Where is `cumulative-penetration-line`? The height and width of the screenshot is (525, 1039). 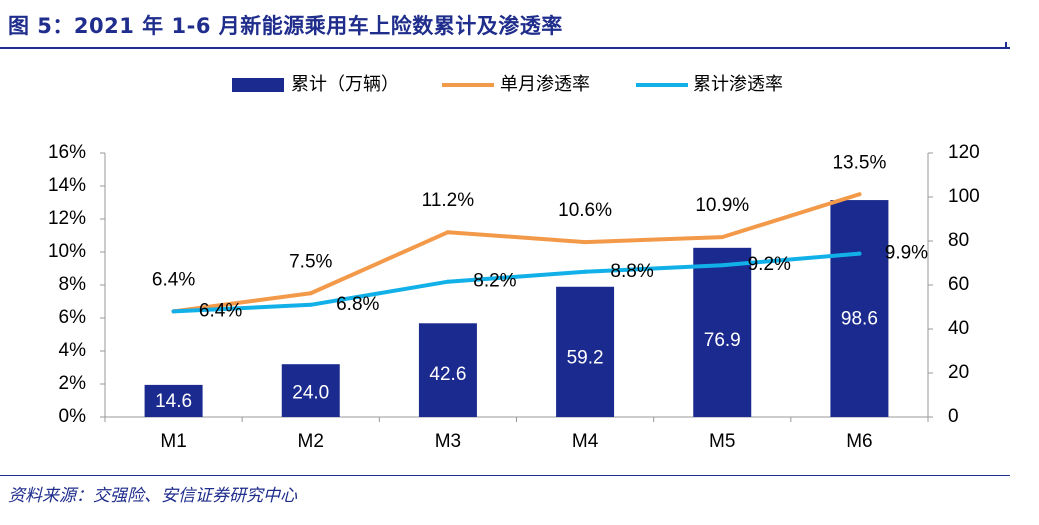 cumulative-penetration-line is located at coordinates (516, 282).